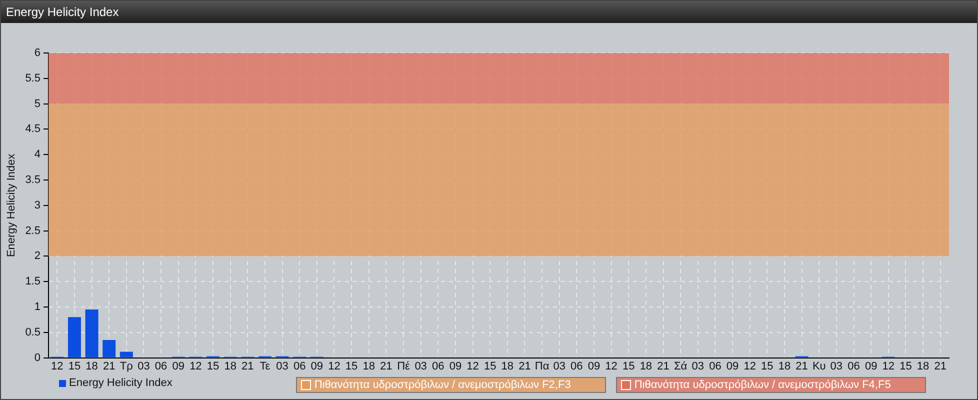  What do you see at coordinates (32, 230) in the screenshot?
I see `y-tick-label: 2.5` at bounding box center [32, 230].